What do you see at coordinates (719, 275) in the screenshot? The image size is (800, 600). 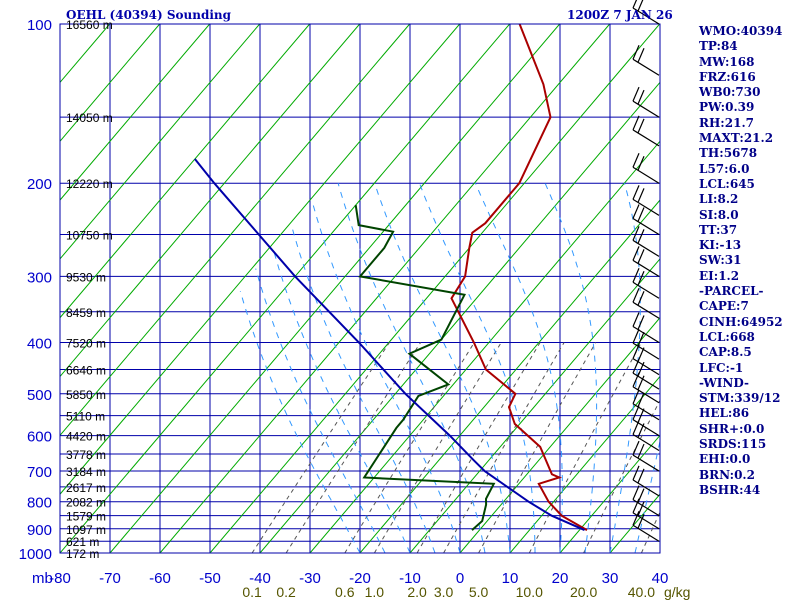 I see `stat-item: EI:1.2` at bounding box center [719, 275].